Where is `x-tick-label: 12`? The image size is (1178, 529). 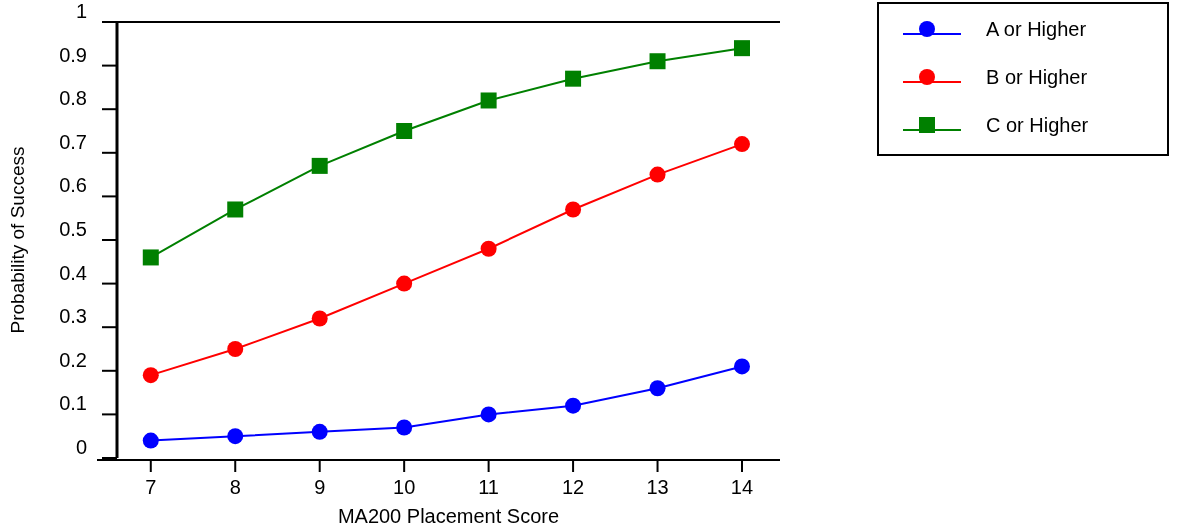 x-tick-label: 12 is located at coordinates (573, 487).